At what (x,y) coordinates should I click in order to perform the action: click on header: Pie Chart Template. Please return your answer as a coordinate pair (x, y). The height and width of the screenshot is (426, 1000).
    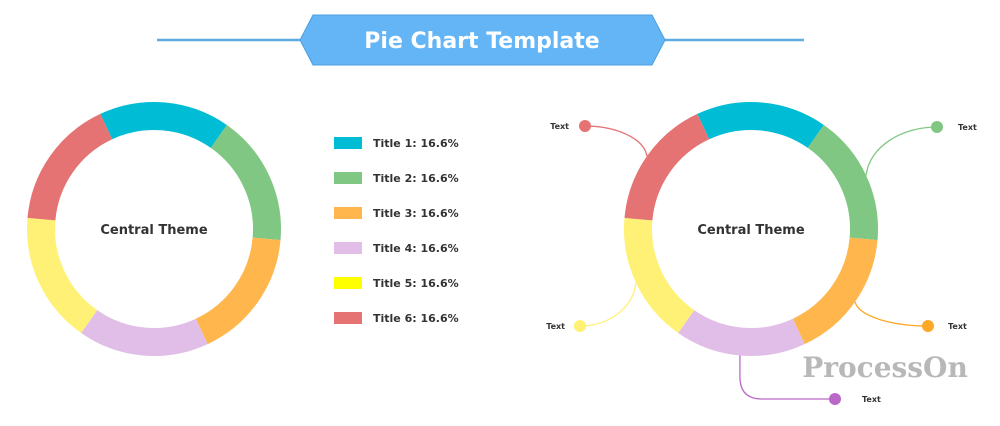
    Looking at the image, I should click on (480, 40).